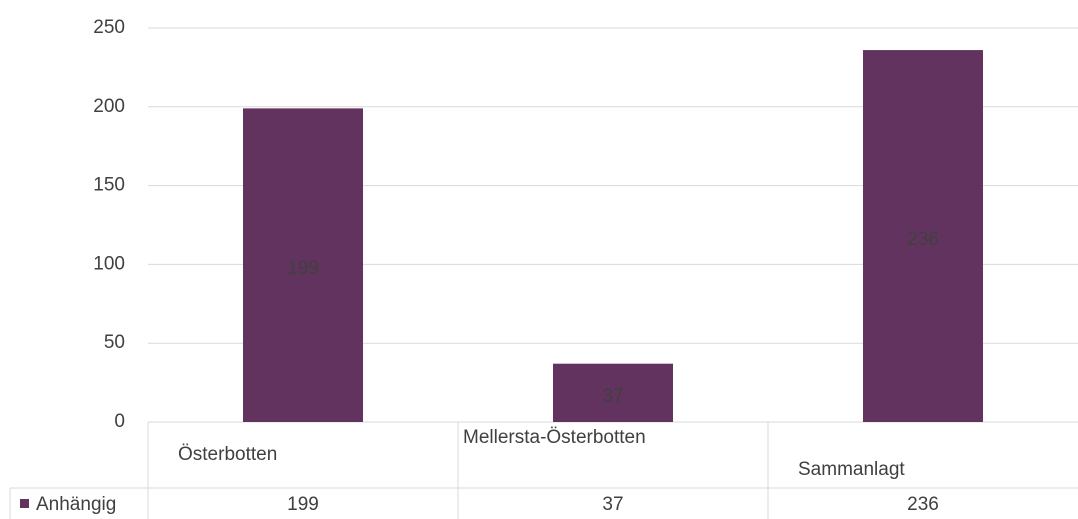 Image resolution: width=1078 pixels, height=519 pixels. Describe the element at coordinates (851, 469) in the screenshot. I see `category-label: Sammanlagt` at that location.